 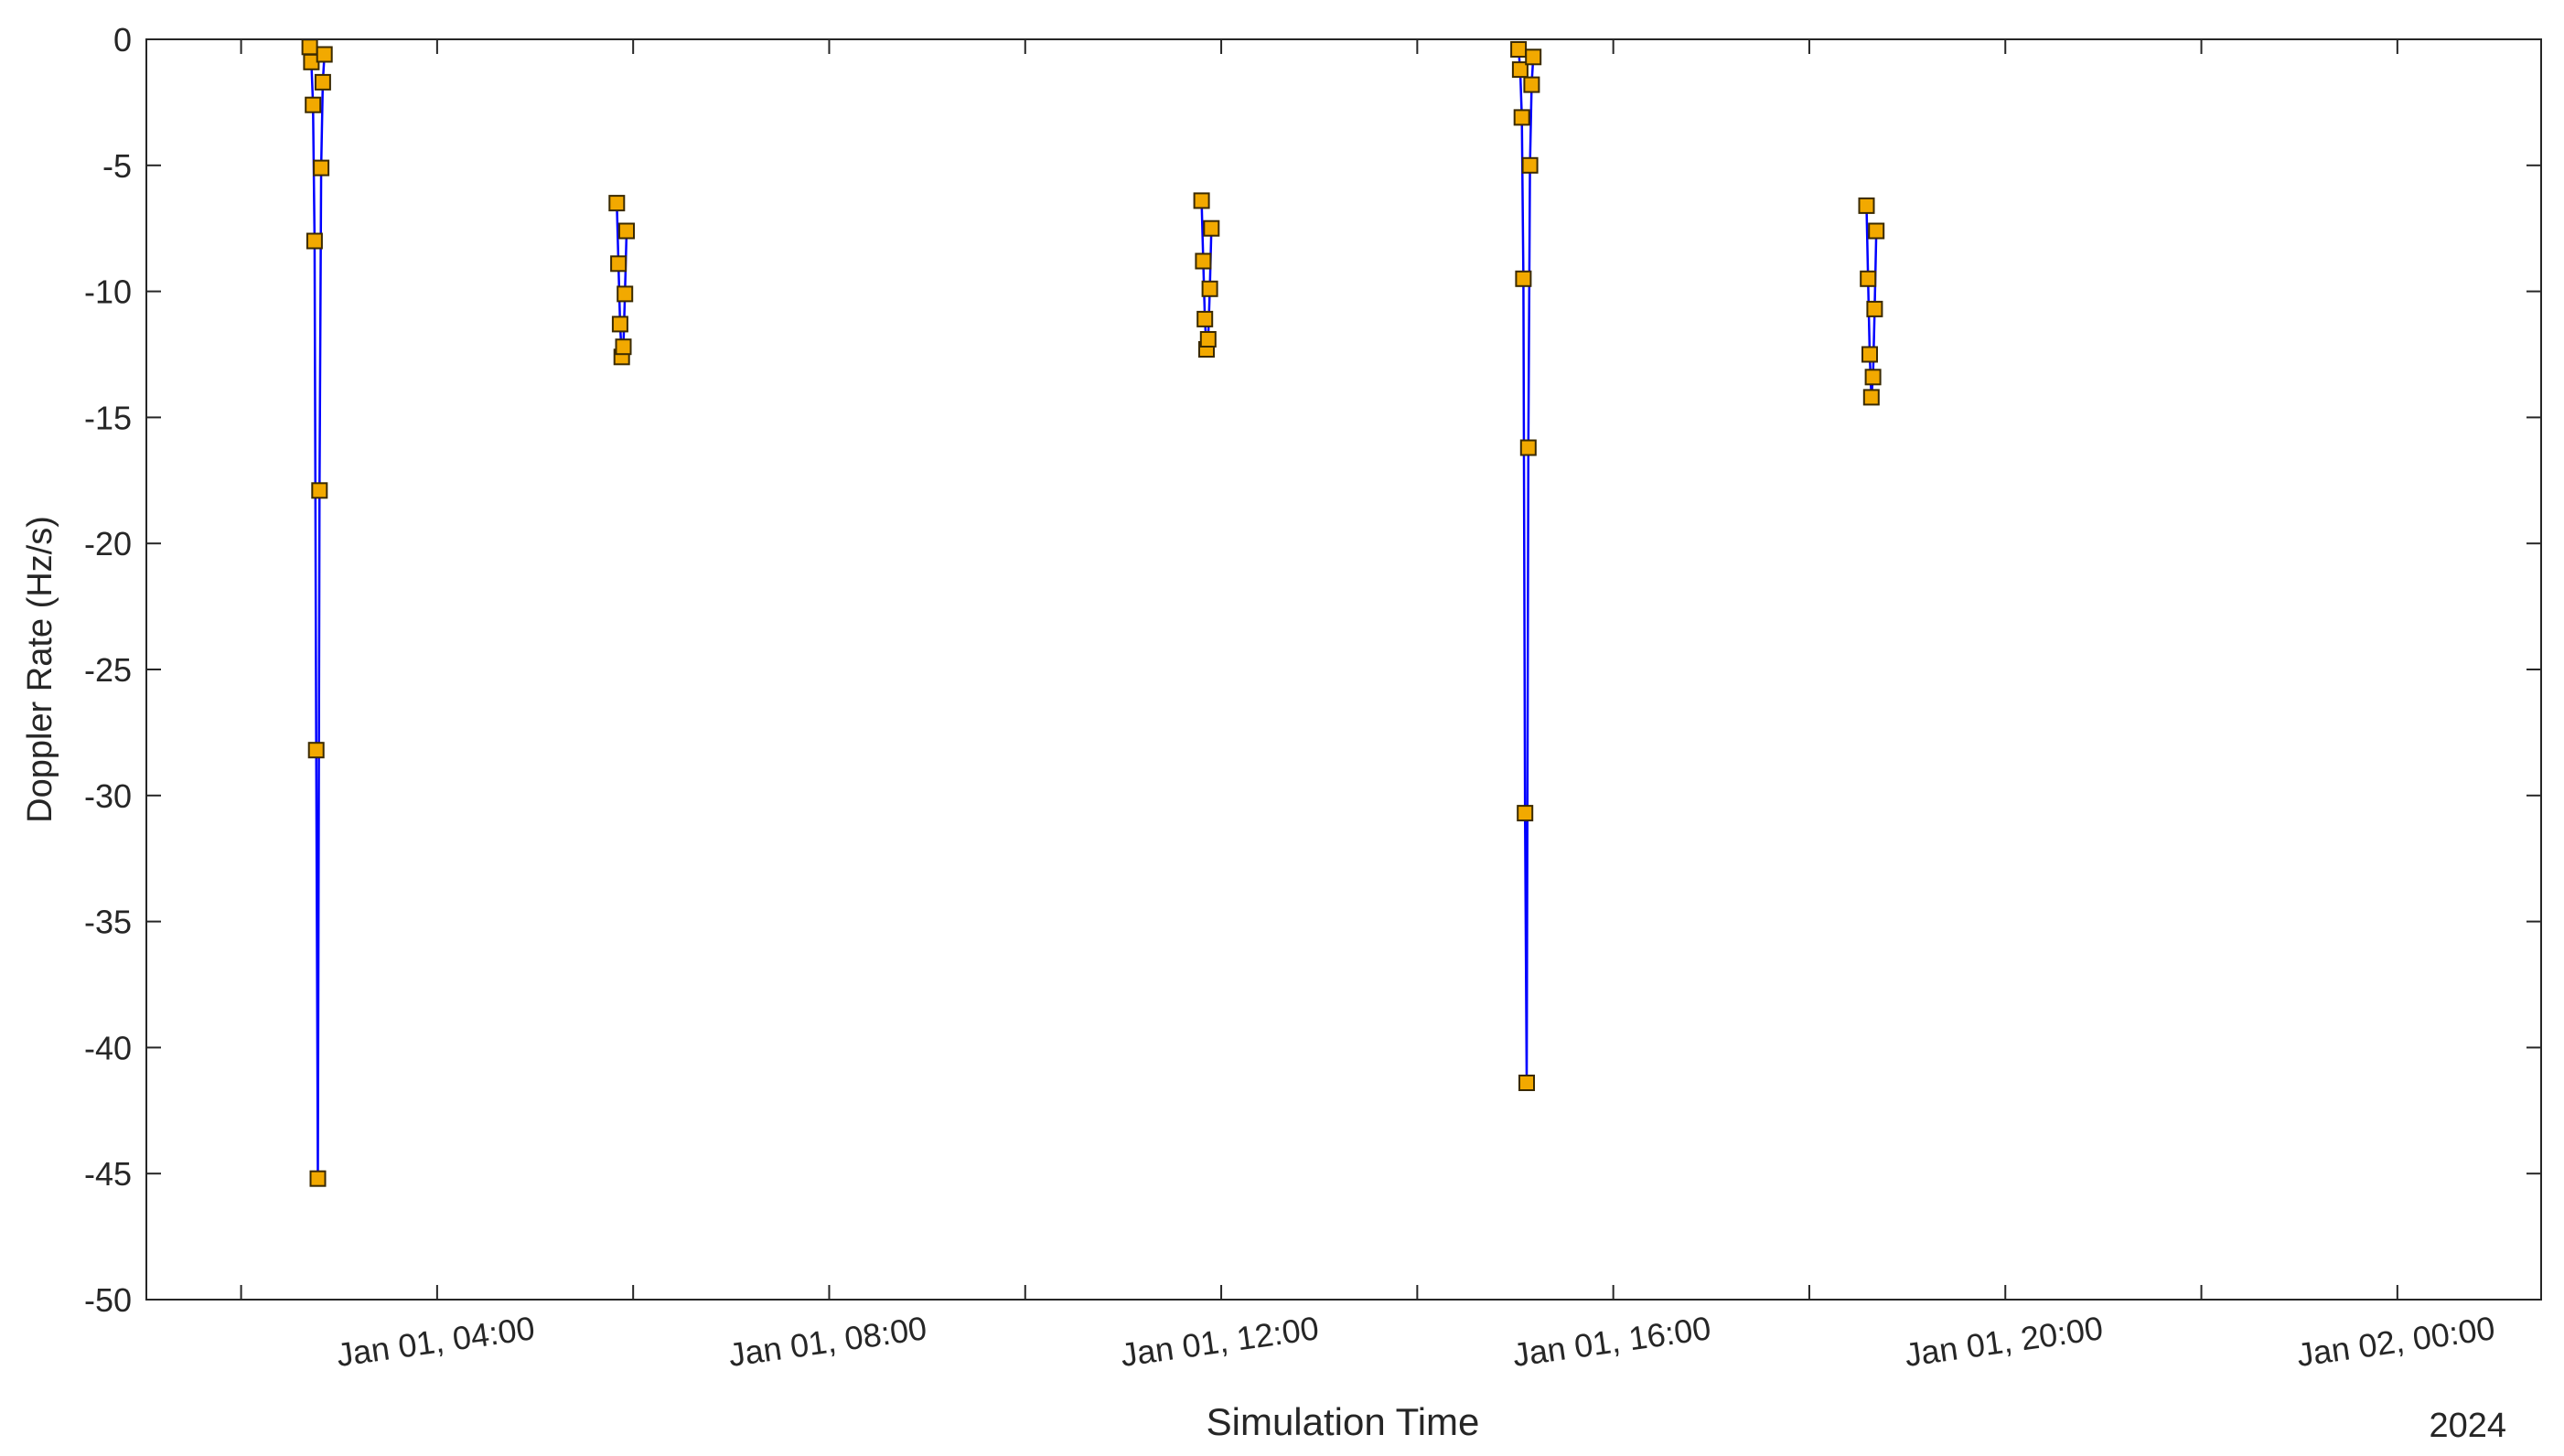 What do you see at coordinates (2004, 1341) in the screenshot?
I see `x-tick-label: Jan 01, 20:00` at bounding box center [2004, 1341].